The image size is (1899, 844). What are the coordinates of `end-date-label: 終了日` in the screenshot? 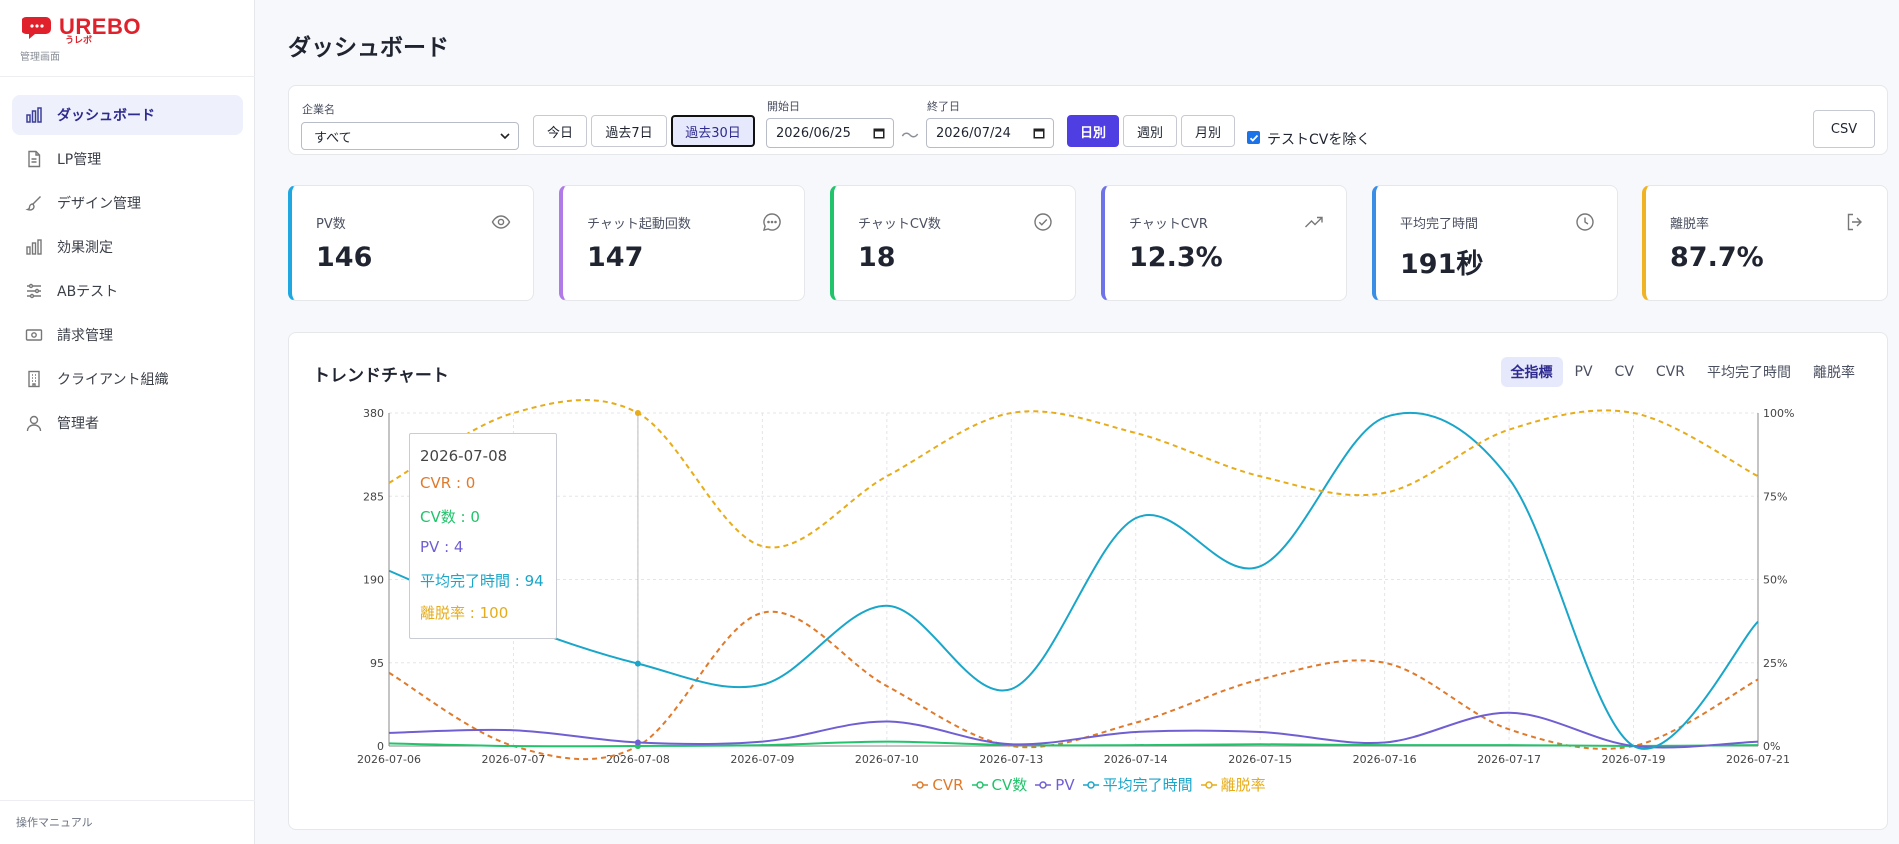 It's located at (943, 106).